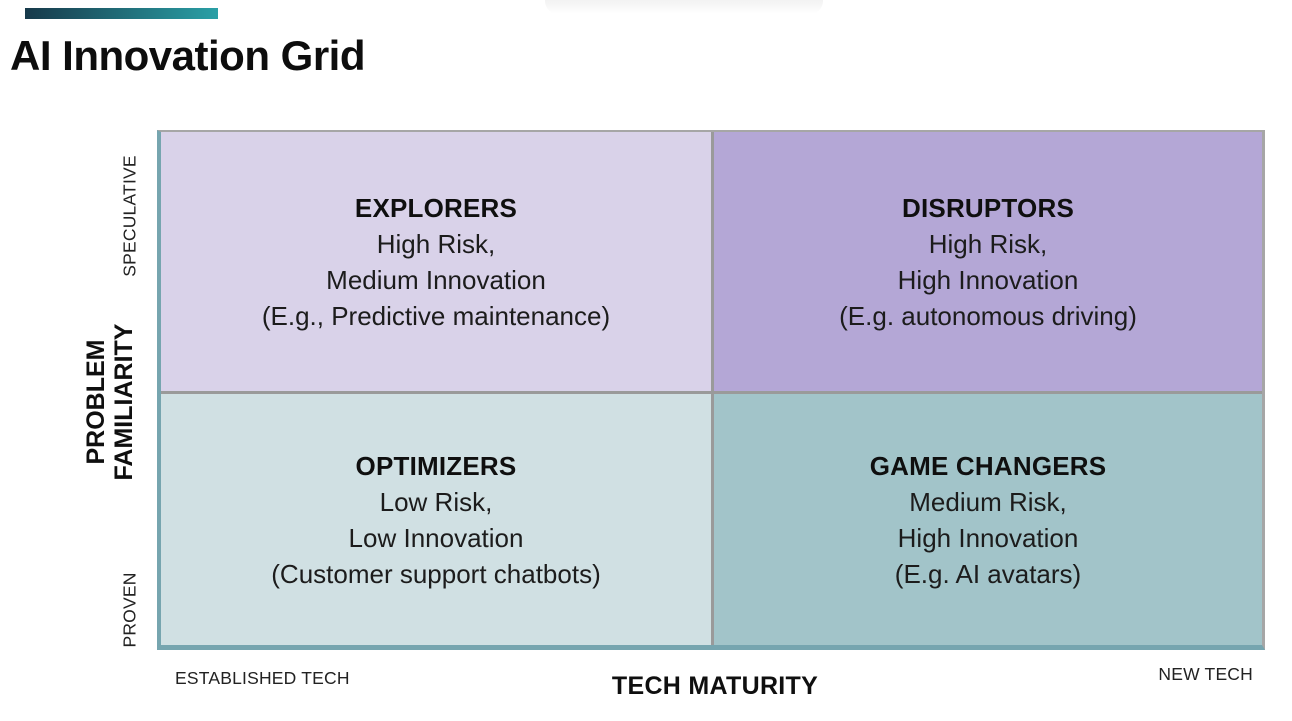 The width and height of the screenshot is (1292, 721). I want to click on y-axis-tick-proven: PROVEN, so click(129, 610).